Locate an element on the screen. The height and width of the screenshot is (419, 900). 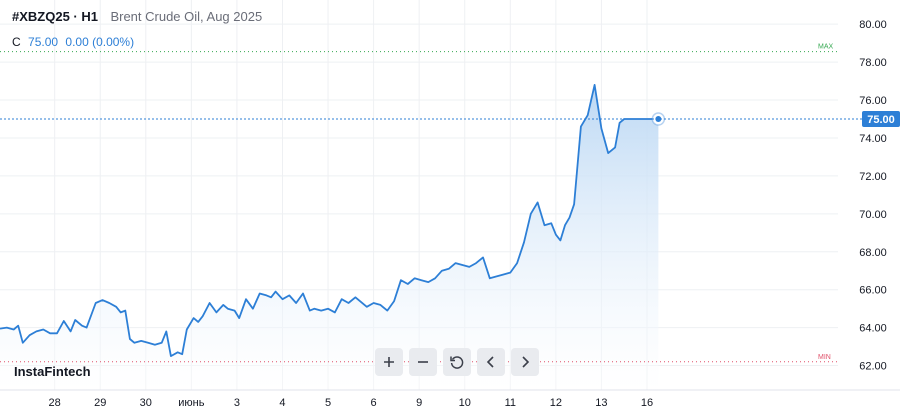
price-tick-label: 76.00 is located at coordinates (873, 101).